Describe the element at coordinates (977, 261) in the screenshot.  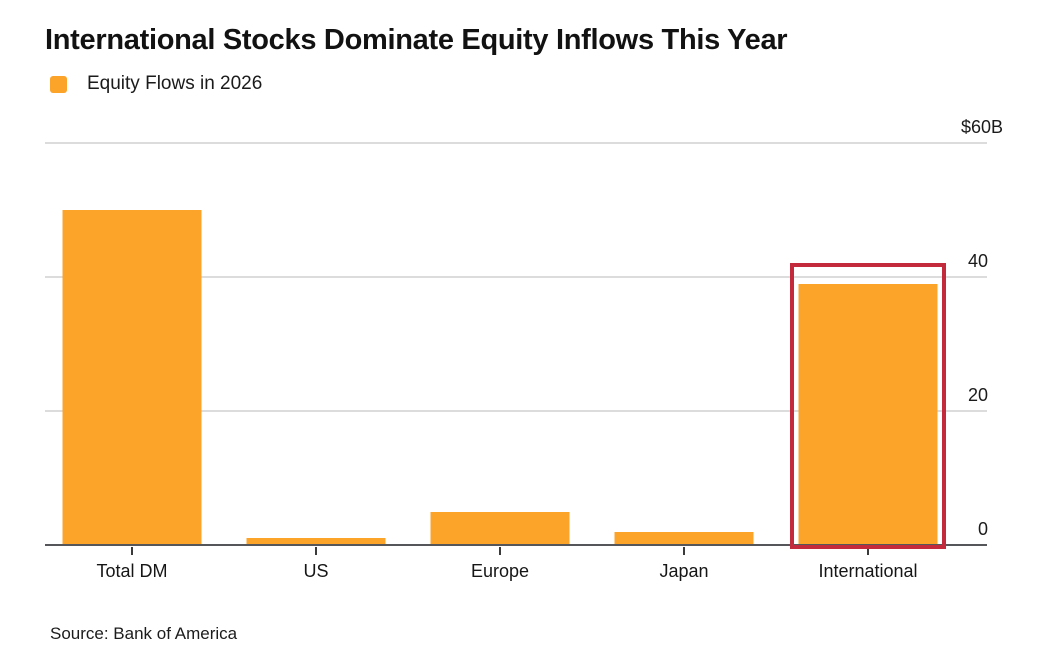
I see `y-axis-label-40: 40` at that location.